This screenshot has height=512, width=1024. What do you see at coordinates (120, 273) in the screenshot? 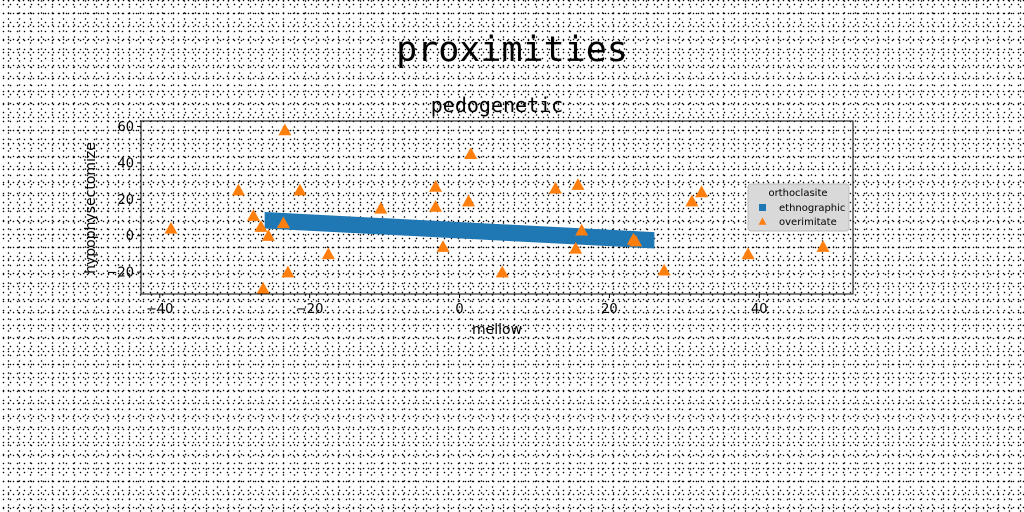
I see `y-tick-label: −20` at bounding box center [120, 273].